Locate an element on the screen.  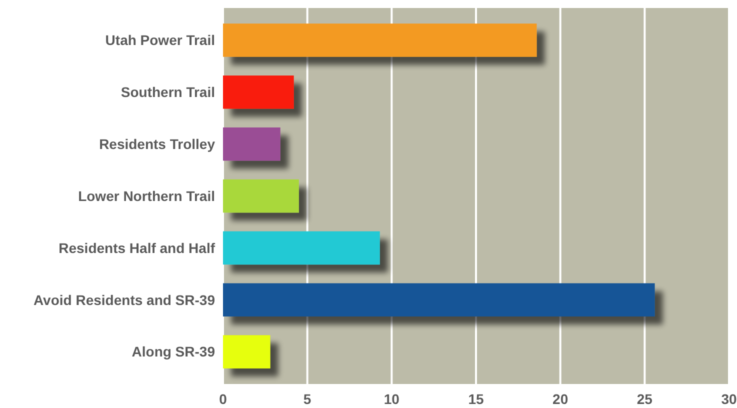
x-tick-label: 5 is located at coordinates (307, 399).